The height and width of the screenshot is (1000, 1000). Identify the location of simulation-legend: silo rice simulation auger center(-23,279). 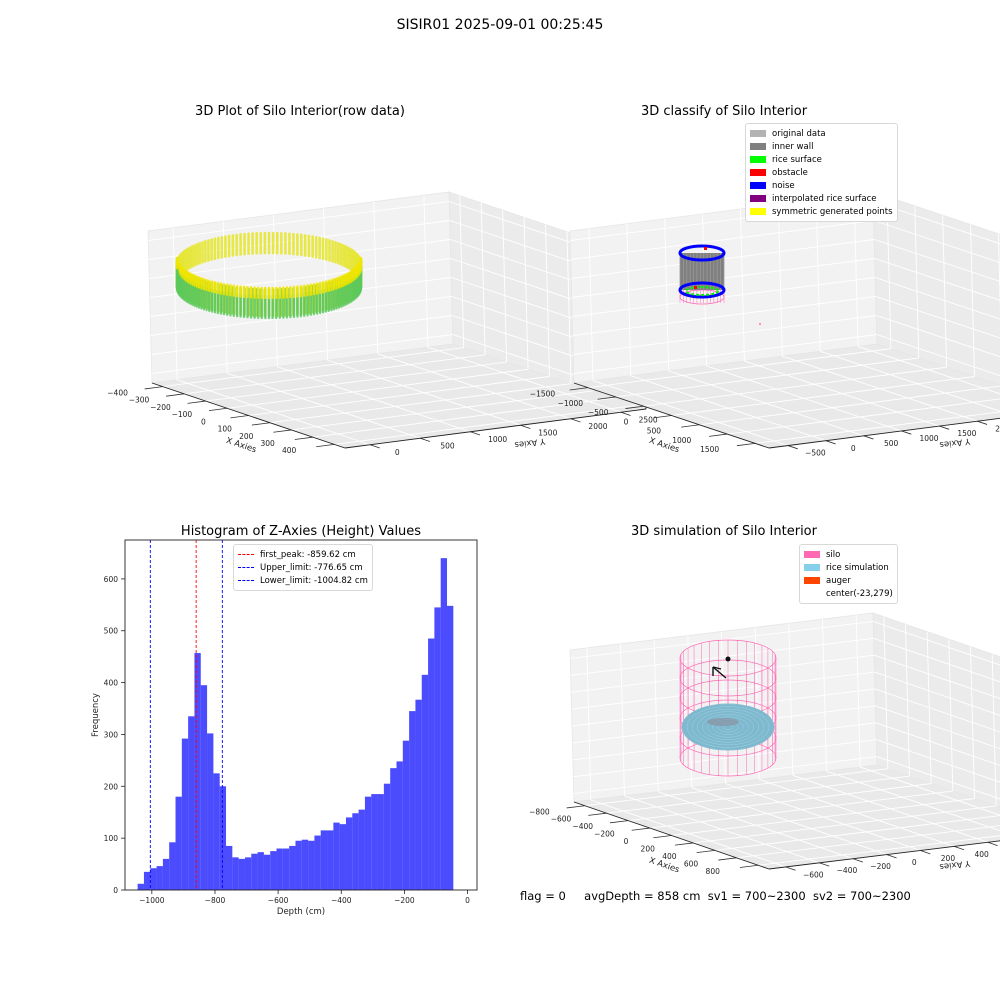
(848, 574).